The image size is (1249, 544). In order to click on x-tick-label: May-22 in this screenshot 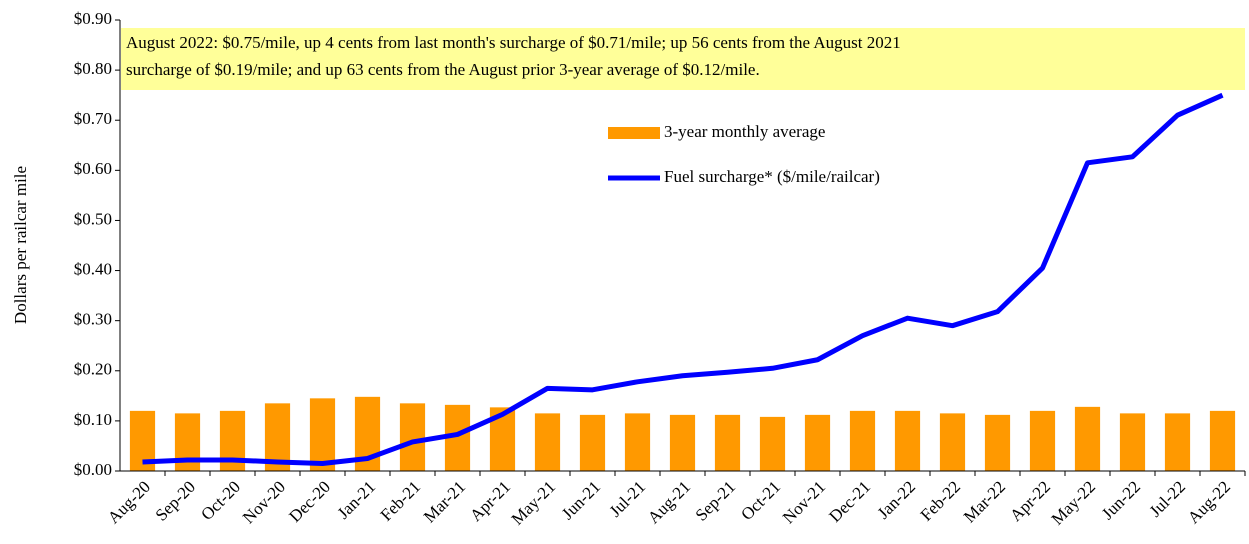, I will do `click(1073, 502)`.